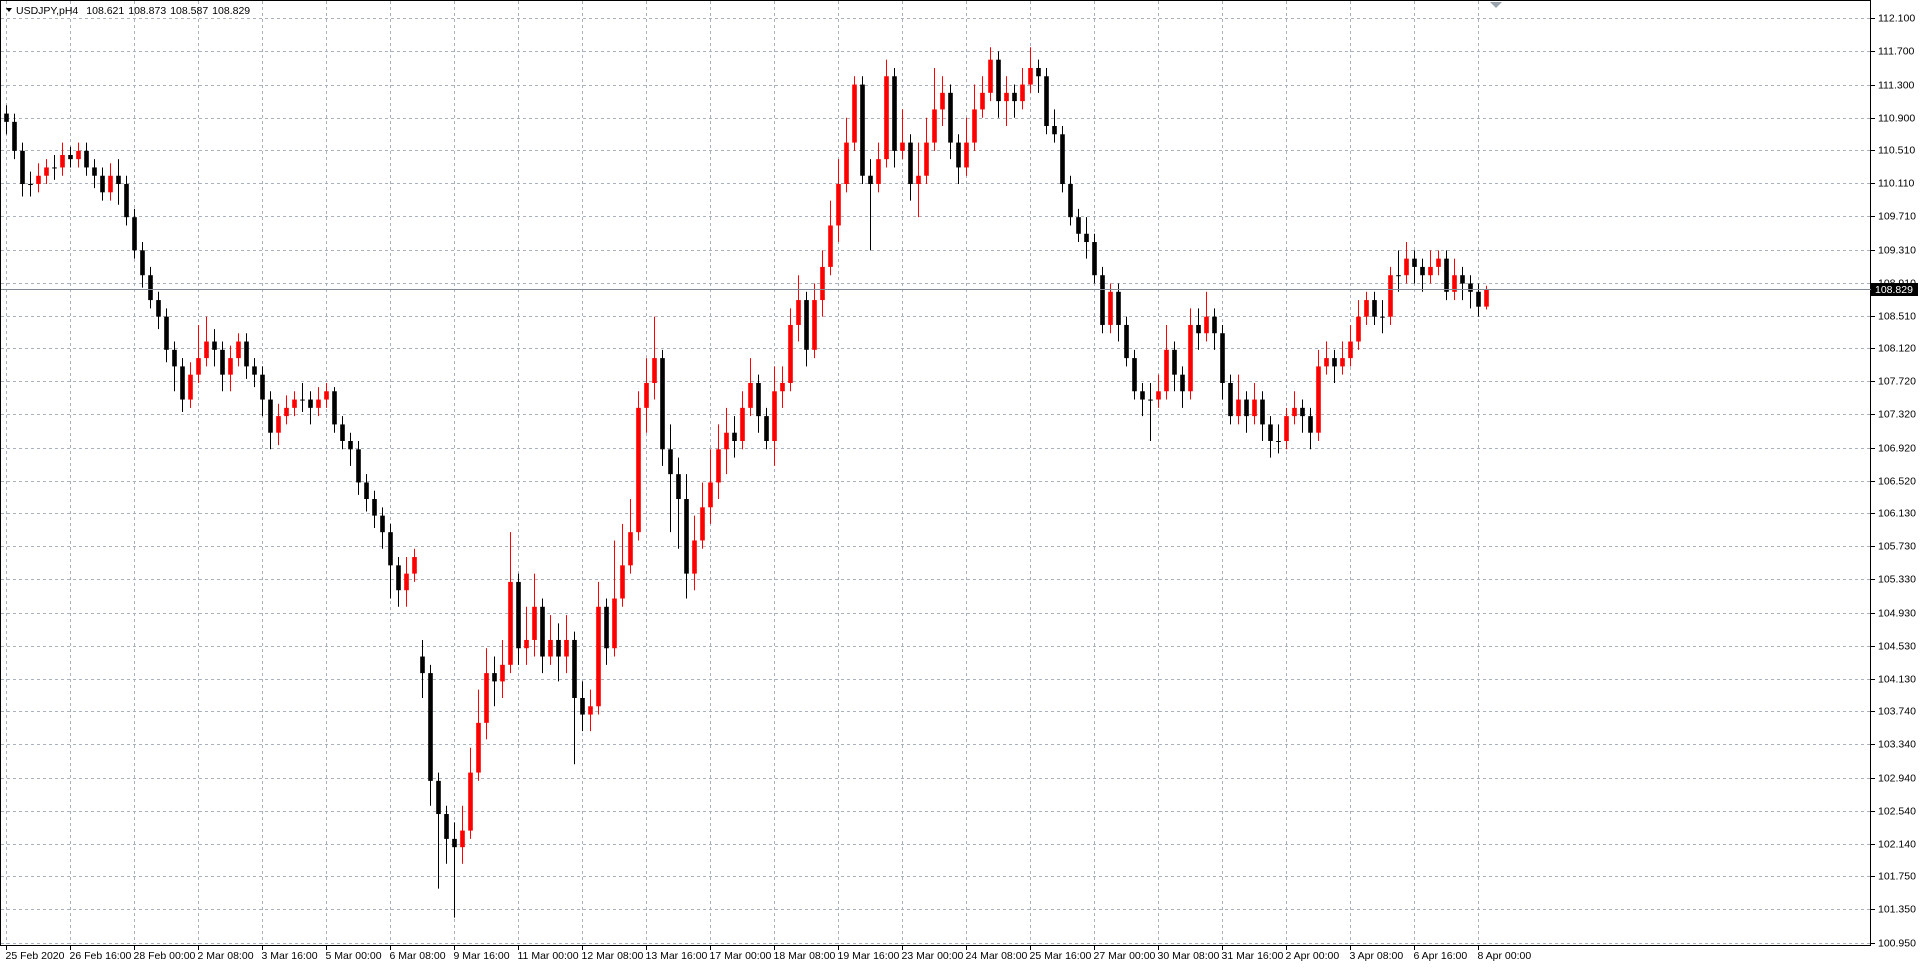 This screenshot has height=968, width=1920. What do you see at coordinates (1897, 811) in the screenshot?
I see `y-tick-label: 102.540` at bounding box center [1897, 811].